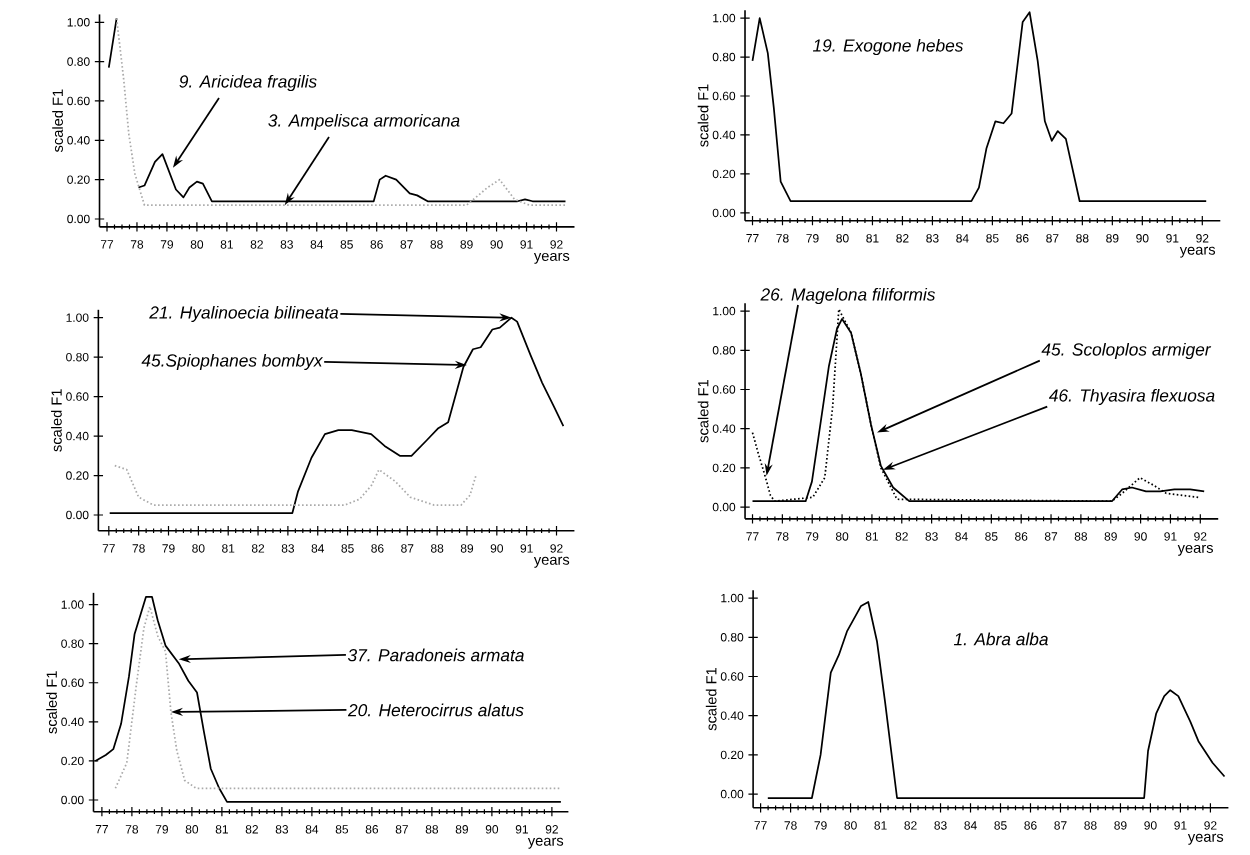 This screenshot has width=1250, height=855. I want to click on annotation: 19. Exogone hebes, so click(888, 47).